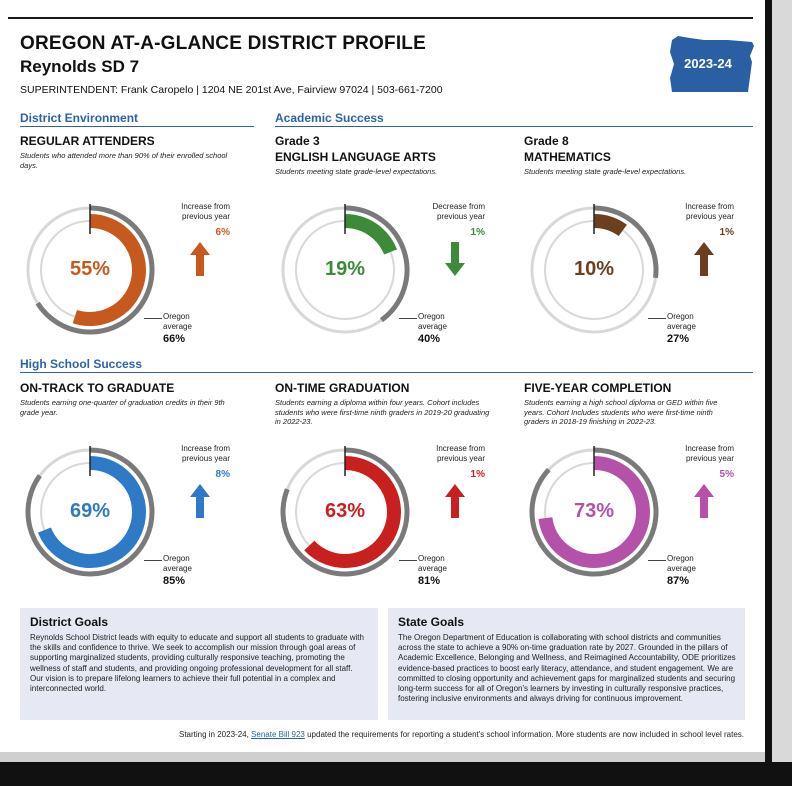  I want to click on district-name: Reynolds SD 7, so click(80, 66).